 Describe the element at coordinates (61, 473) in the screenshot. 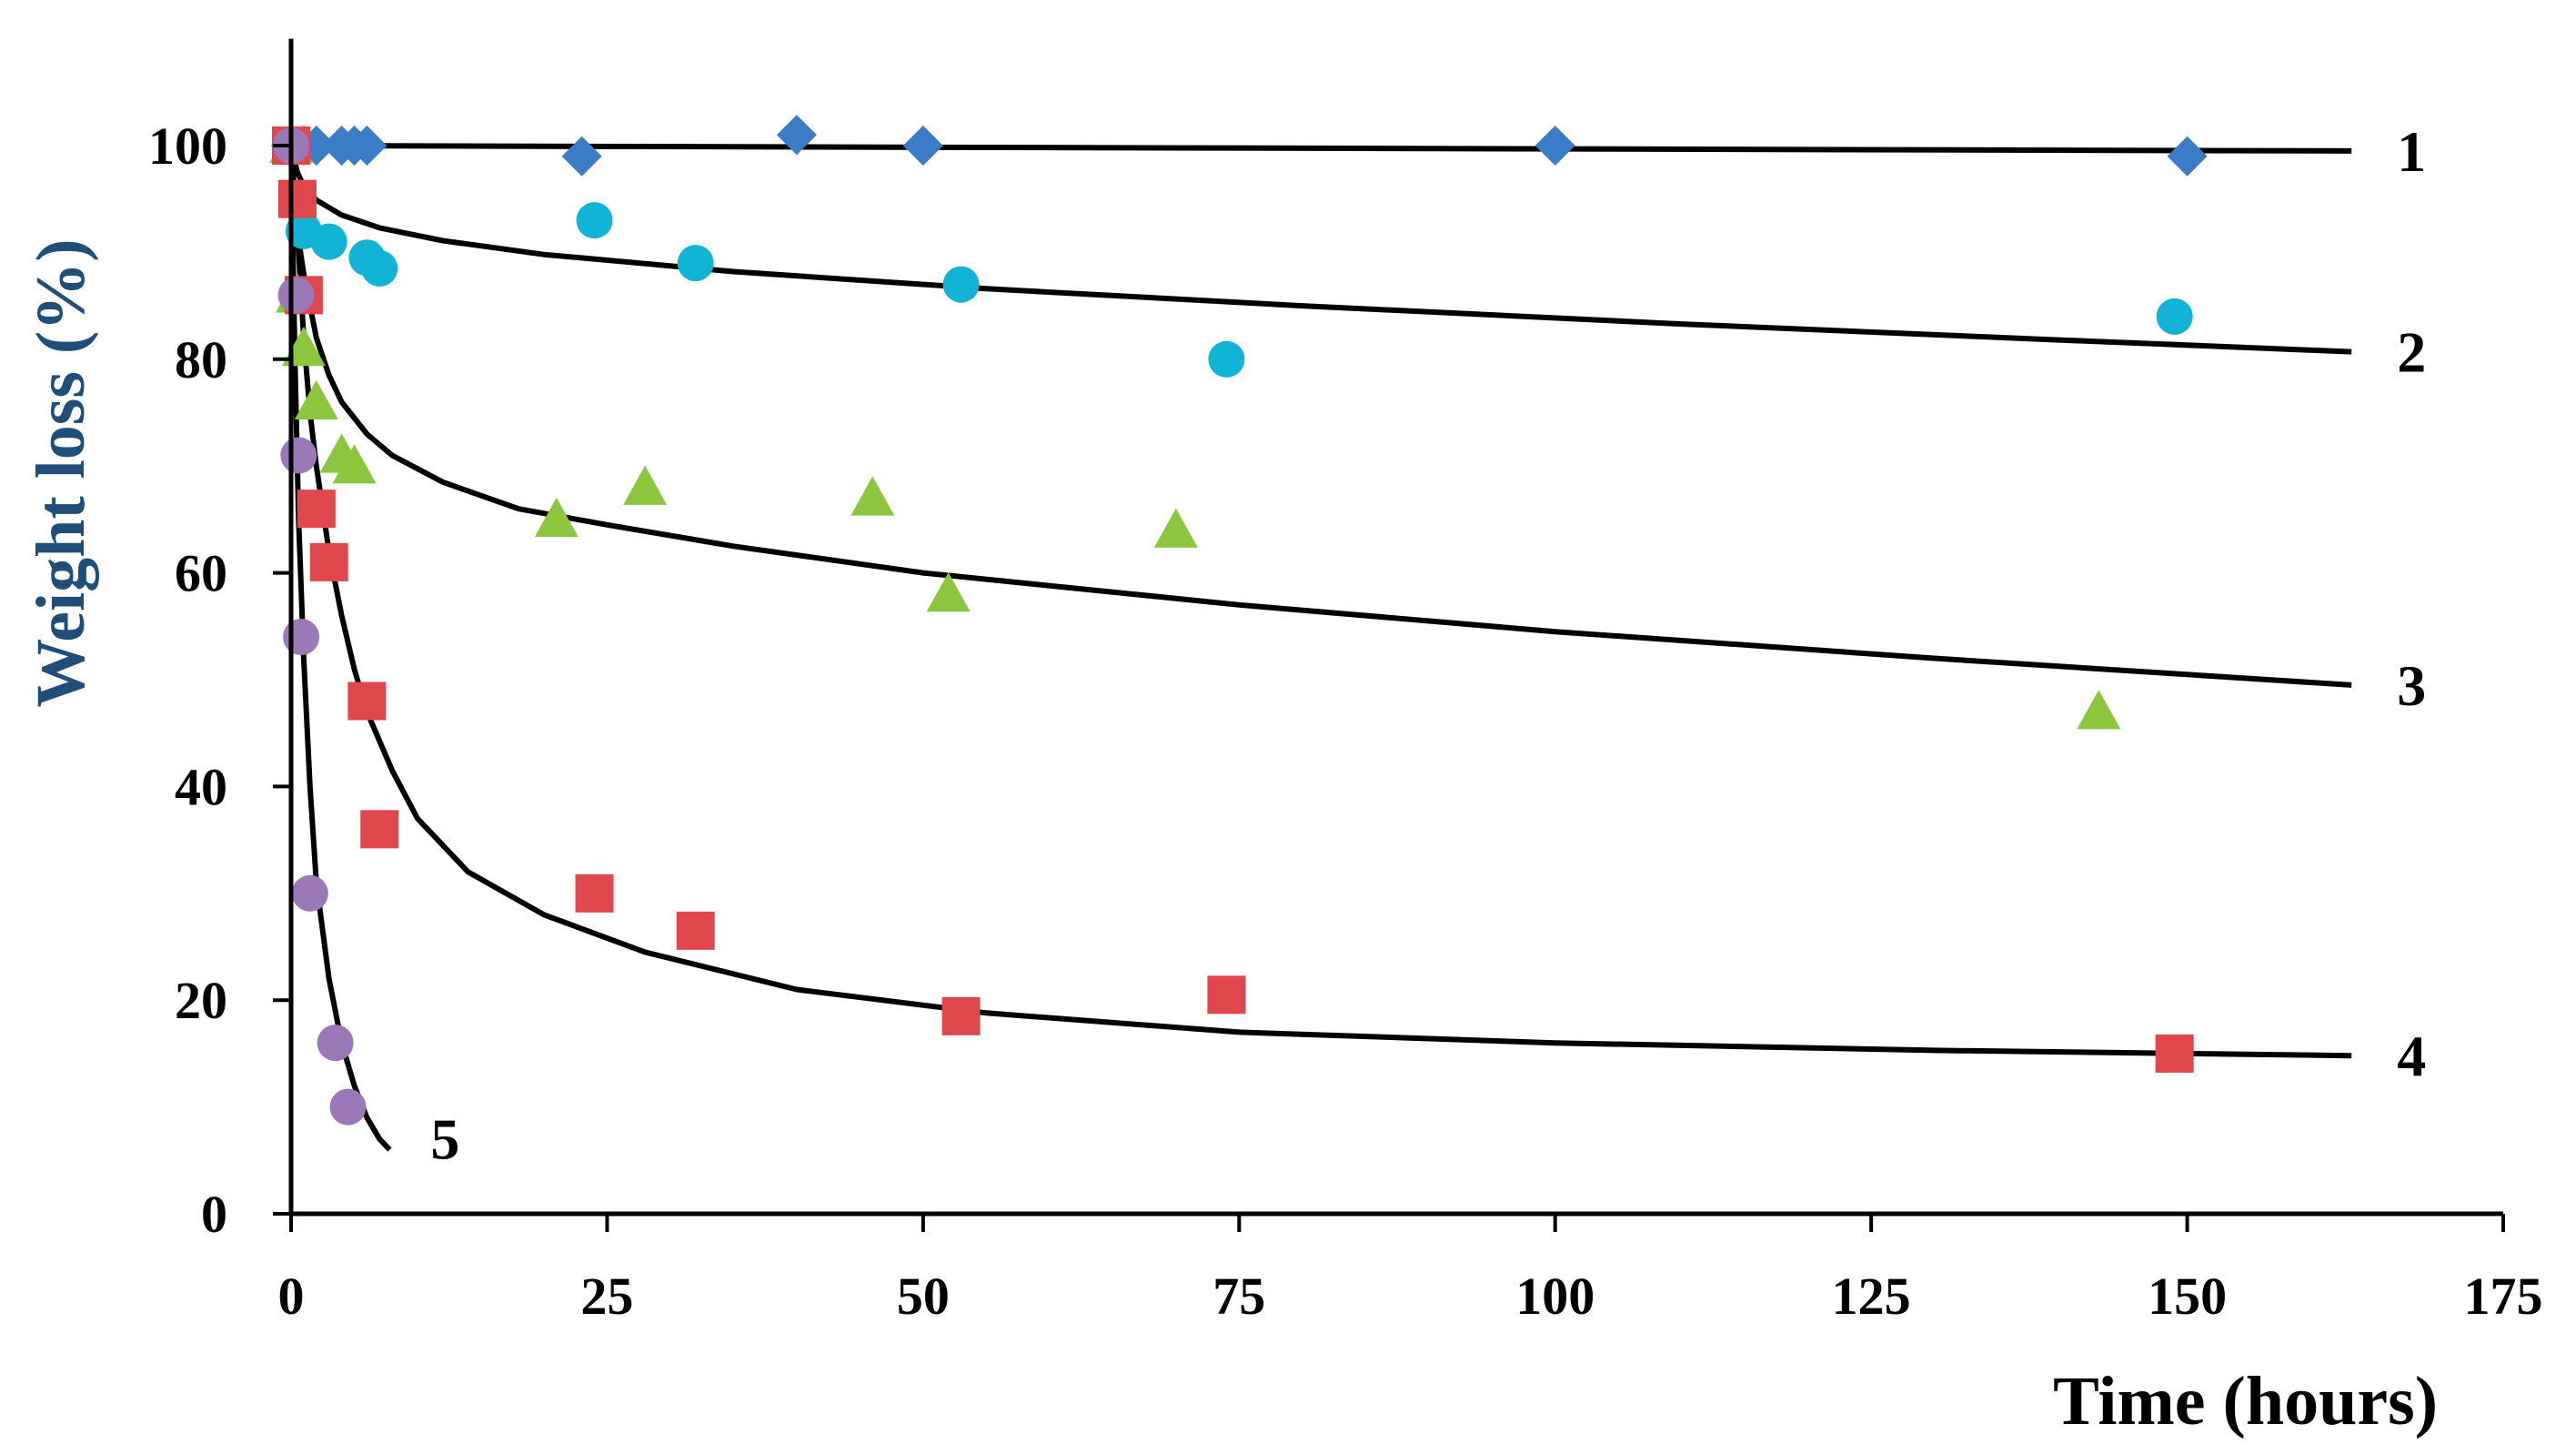

I see `y-axis-title: Weight loss (%)` at that location.